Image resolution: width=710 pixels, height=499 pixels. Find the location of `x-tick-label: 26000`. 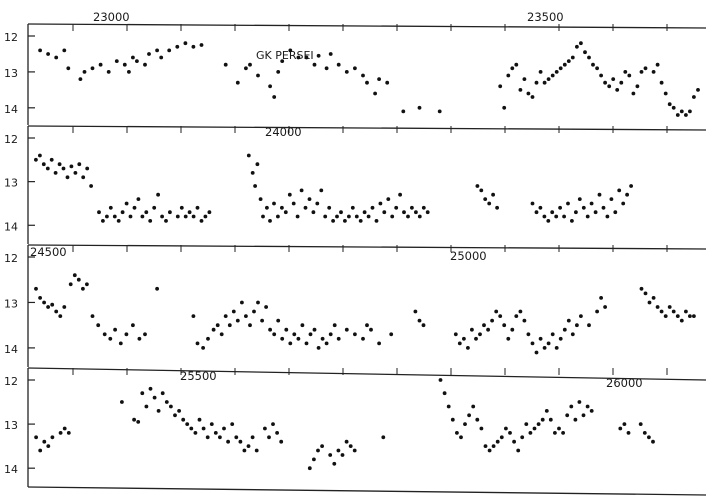

x-tick-label: 26000 is located at coordinates (624, 383).